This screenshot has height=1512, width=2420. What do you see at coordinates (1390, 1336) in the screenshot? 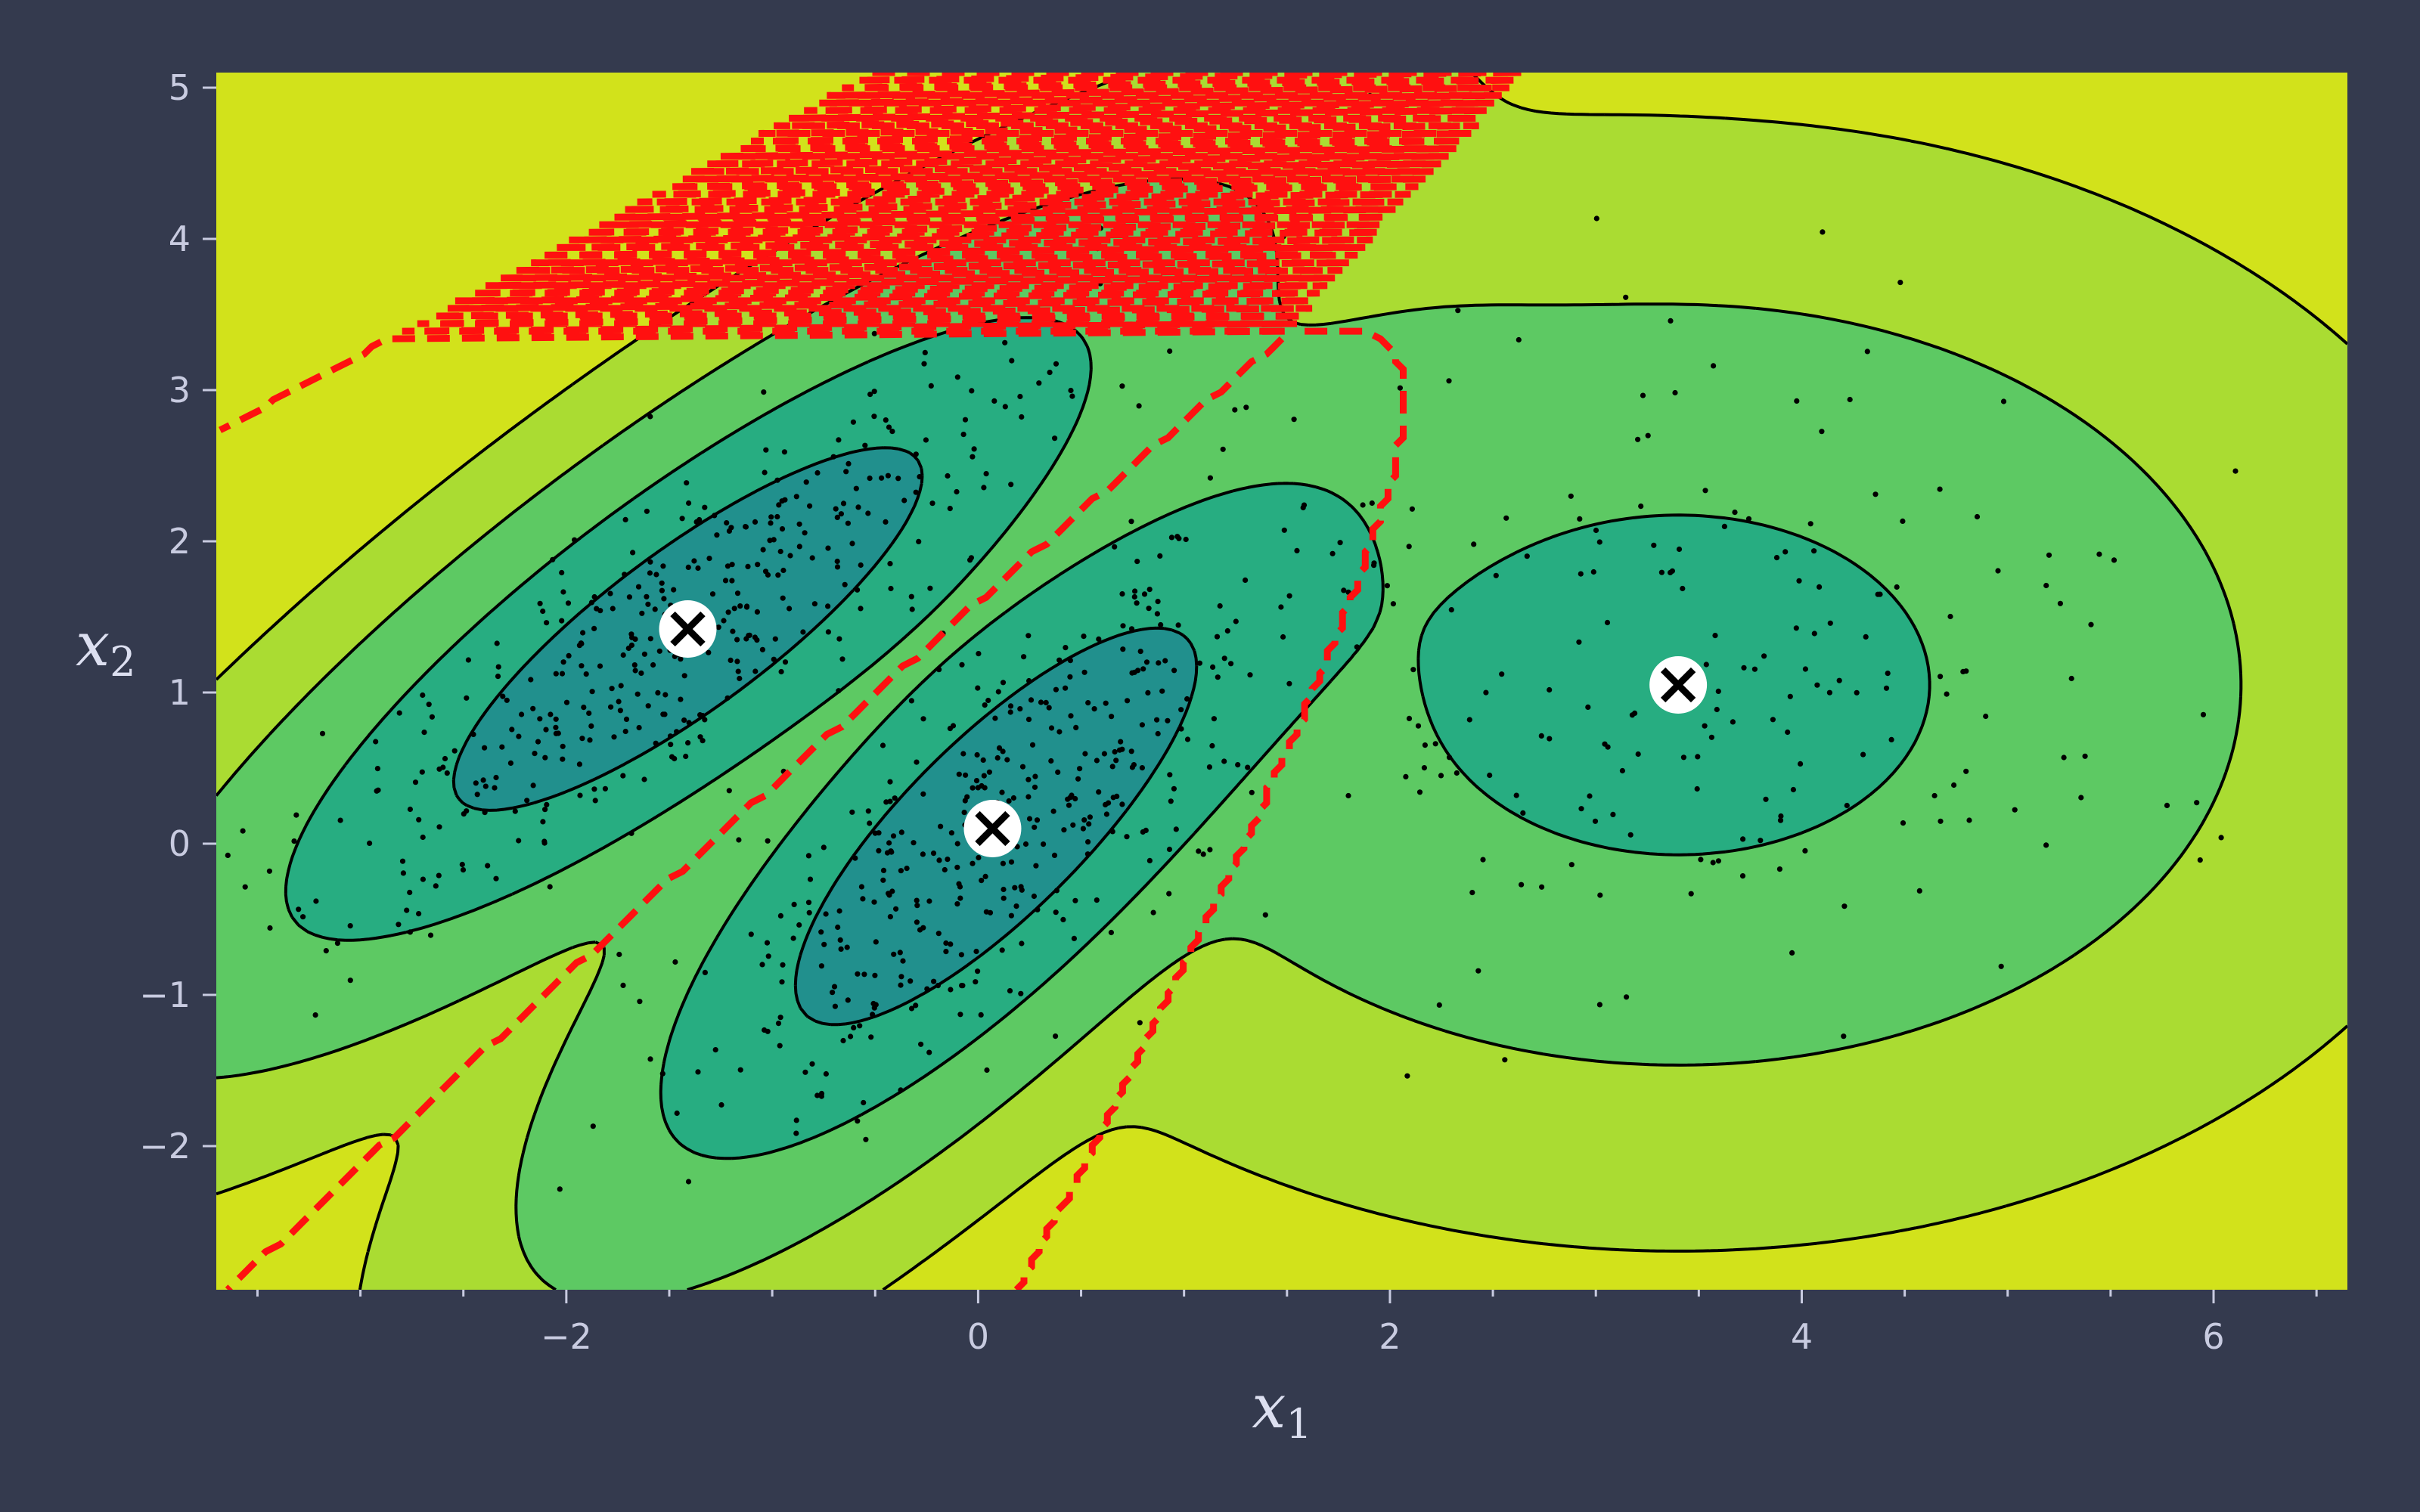
I see `x-tick-label: 2` at bounding box center [1390, 1336].